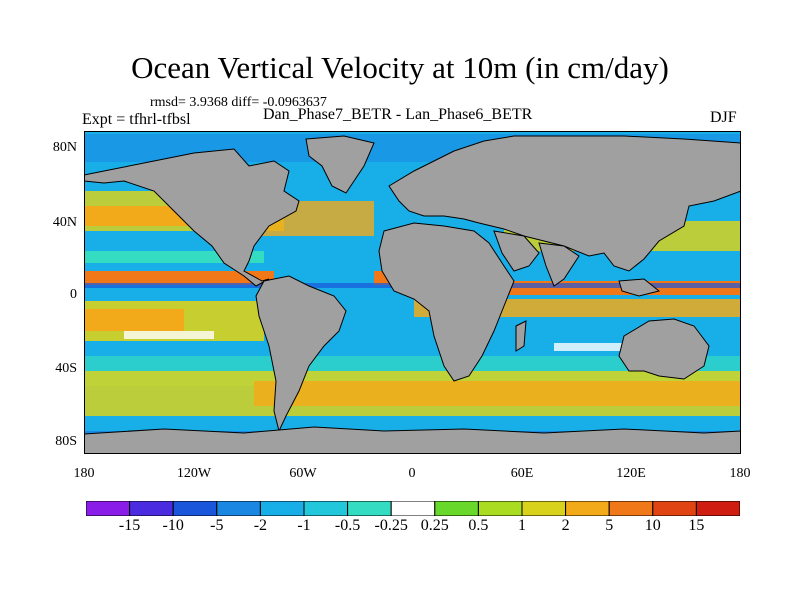  I want to click on colorbar-label: -0.5, so click(347, 525).